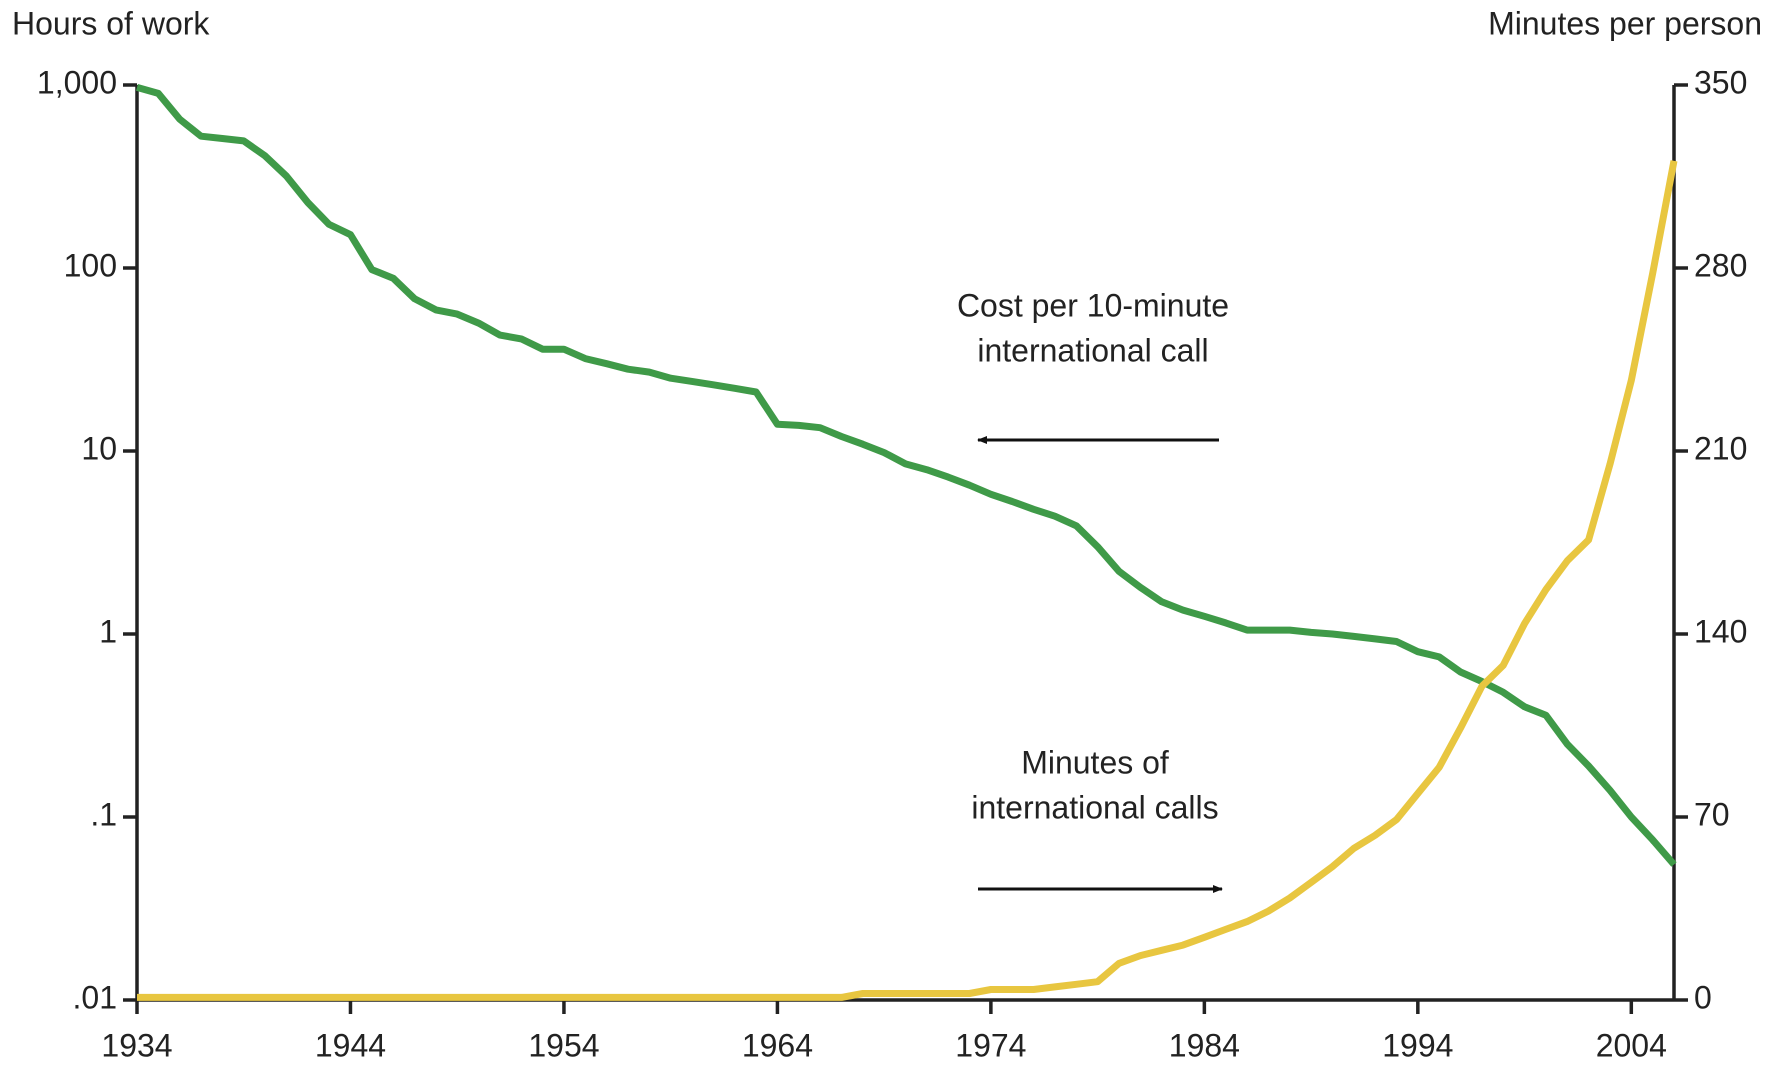 This screenshot has height=1065, width=1768. Describe the element at coordinates (1720, 448) in the screenshot. I see `y2-tick-label: 210` at that location.